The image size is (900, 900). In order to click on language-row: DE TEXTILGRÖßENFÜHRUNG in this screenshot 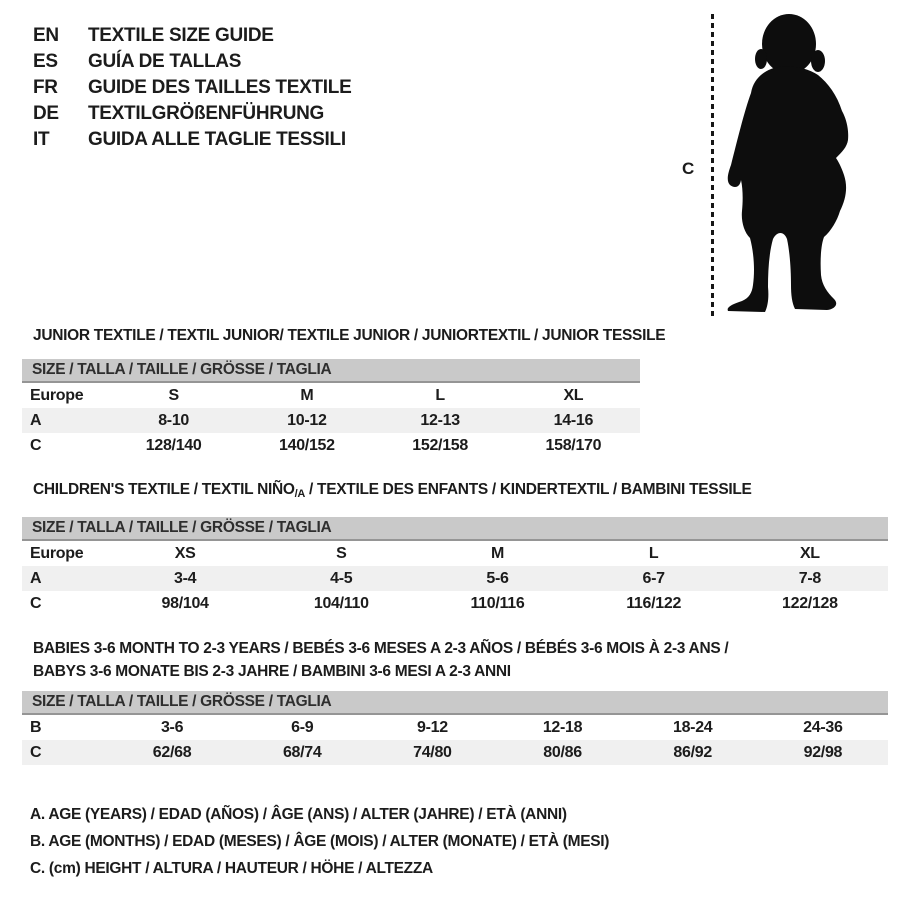, I will do `click(192, 114)`.